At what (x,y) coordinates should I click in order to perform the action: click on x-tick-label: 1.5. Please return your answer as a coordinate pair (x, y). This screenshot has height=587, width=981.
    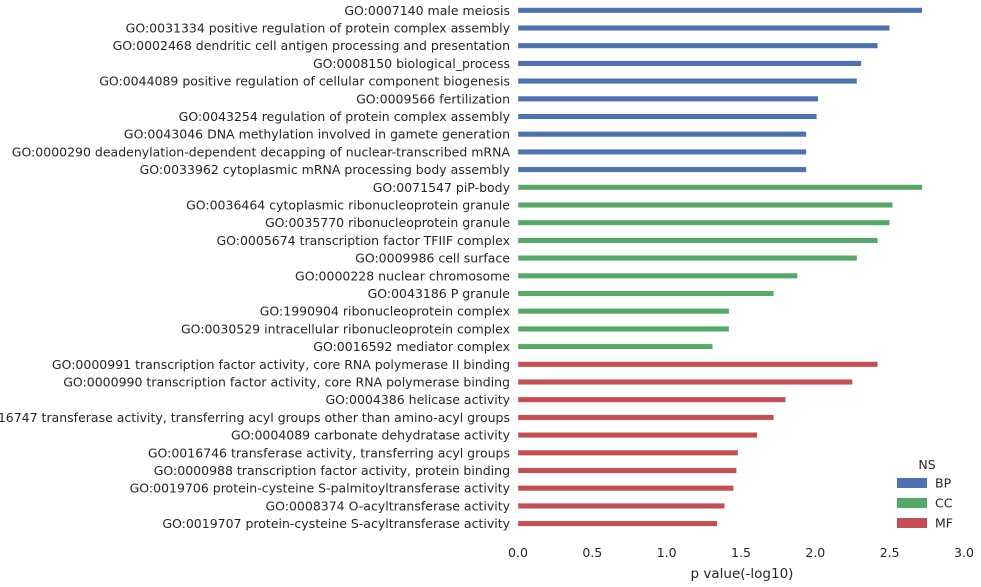
    Looking at the image, I should click on (741, 552).